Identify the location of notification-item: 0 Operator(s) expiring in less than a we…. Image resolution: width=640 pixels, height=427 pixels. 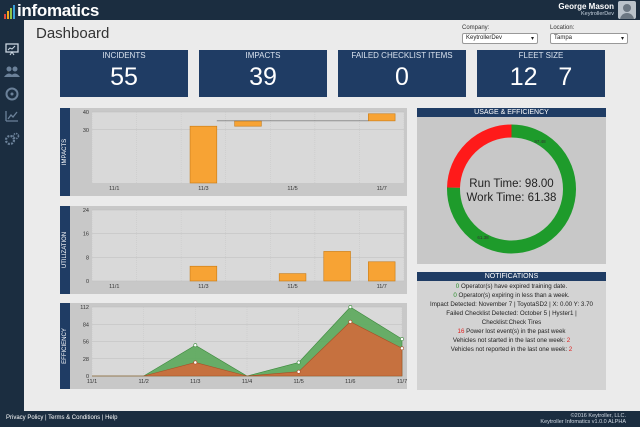
(511, 295).